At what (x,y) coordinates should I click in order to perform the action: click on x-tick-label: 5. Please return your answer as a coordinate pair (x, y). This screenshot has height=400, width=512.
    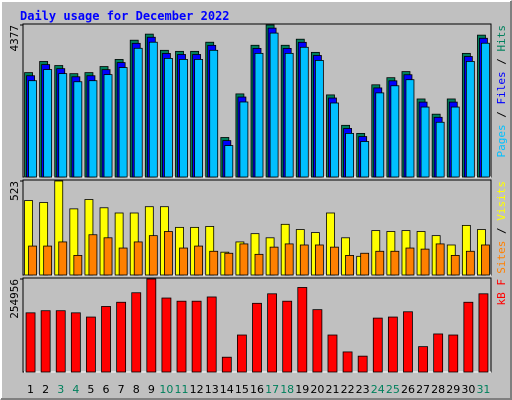
    Looking at the image, I should click on (90, 389).